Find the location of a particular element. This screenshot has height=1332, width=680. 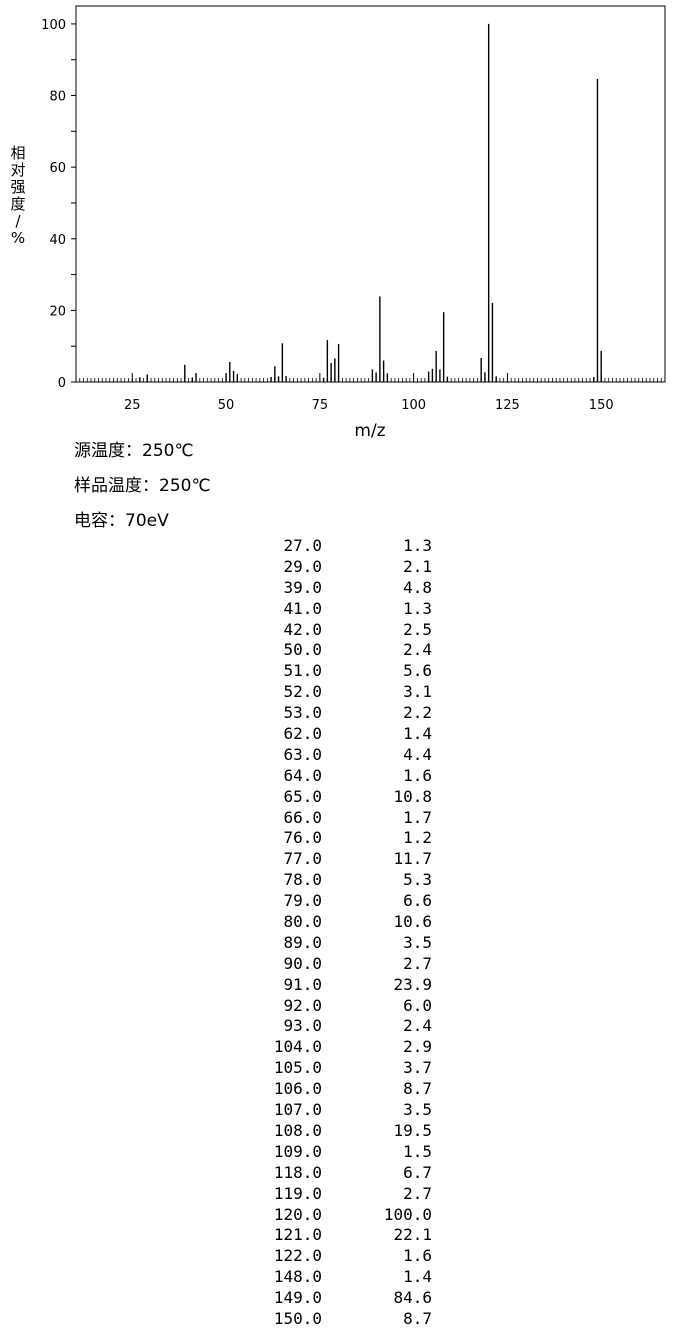

source-temperature: 源温度：250℃ is located at coordinates (134, 451).